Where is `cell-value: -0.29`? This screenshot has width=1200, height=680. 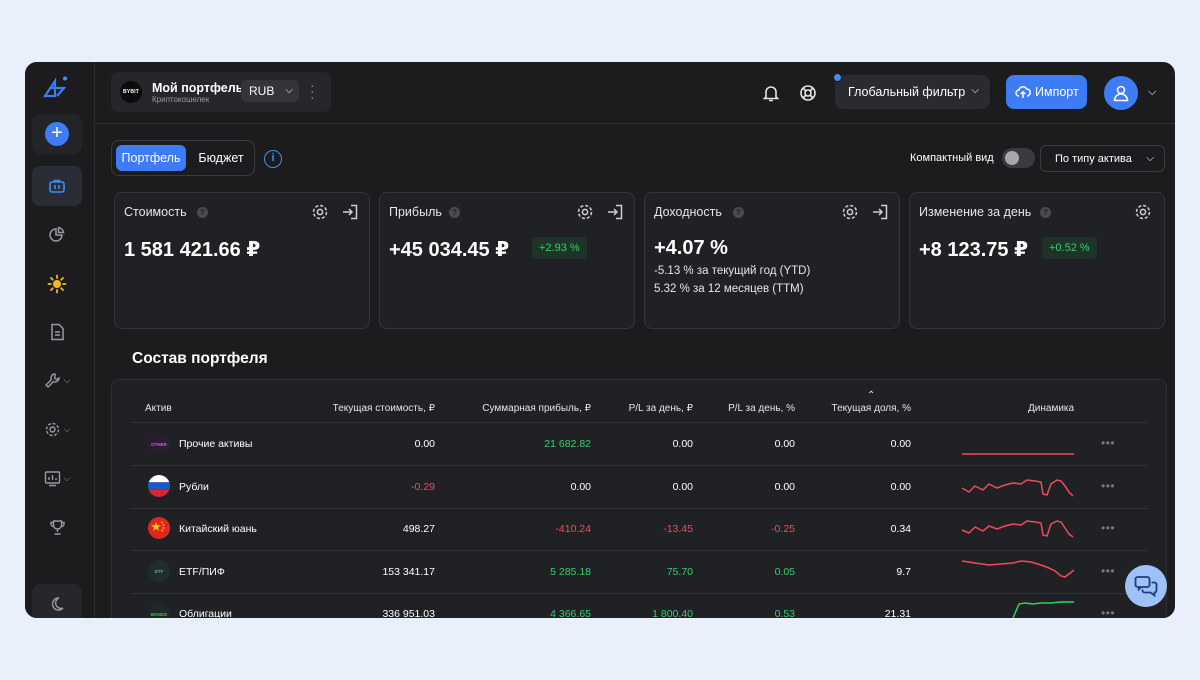
cell-value: -0.29 is located at coordinates (423, 487).